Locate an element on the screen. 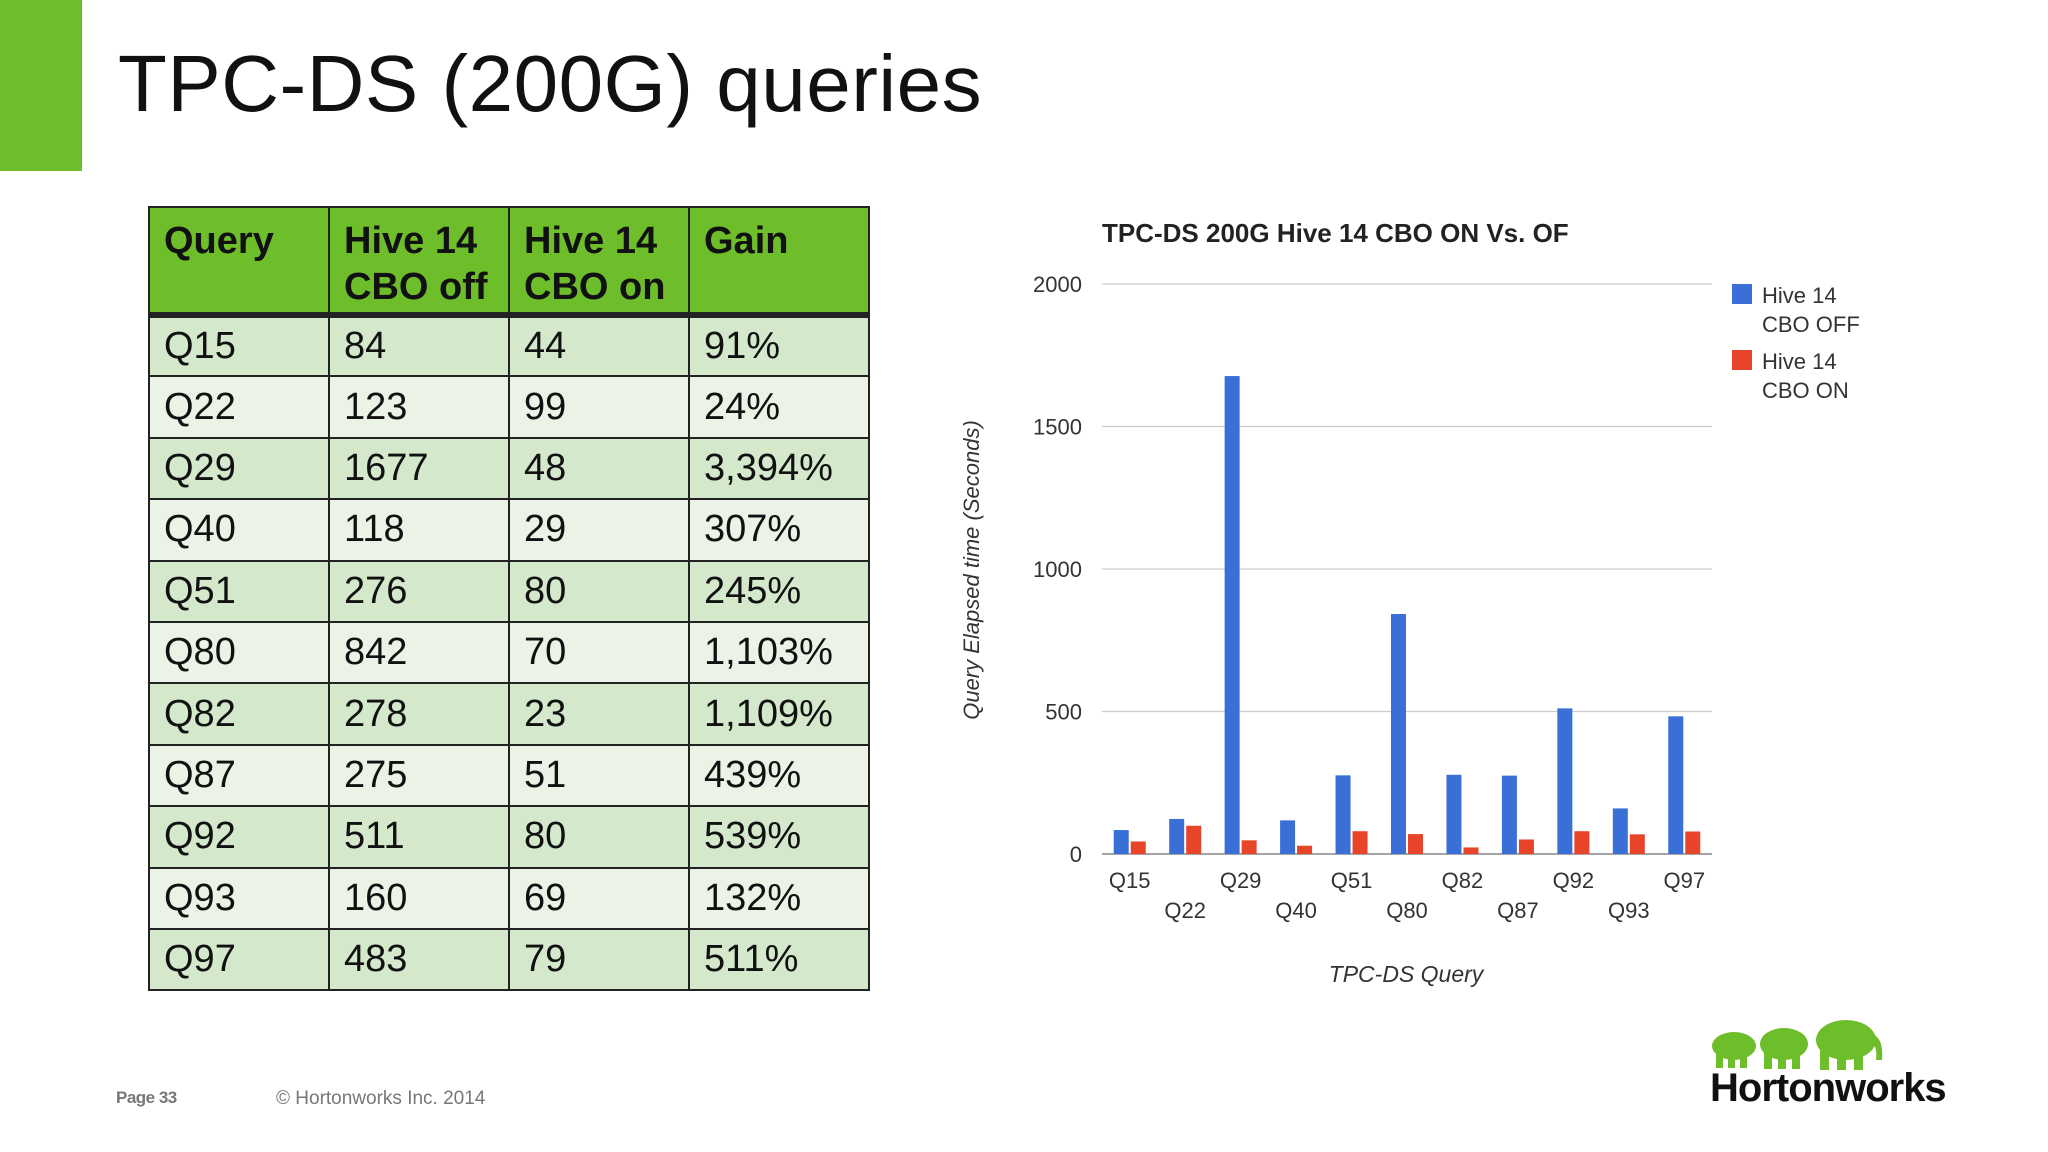 This screenshot has height=1152, width=2048. page-number: Page 33 is located at coordinates (146, 1097).